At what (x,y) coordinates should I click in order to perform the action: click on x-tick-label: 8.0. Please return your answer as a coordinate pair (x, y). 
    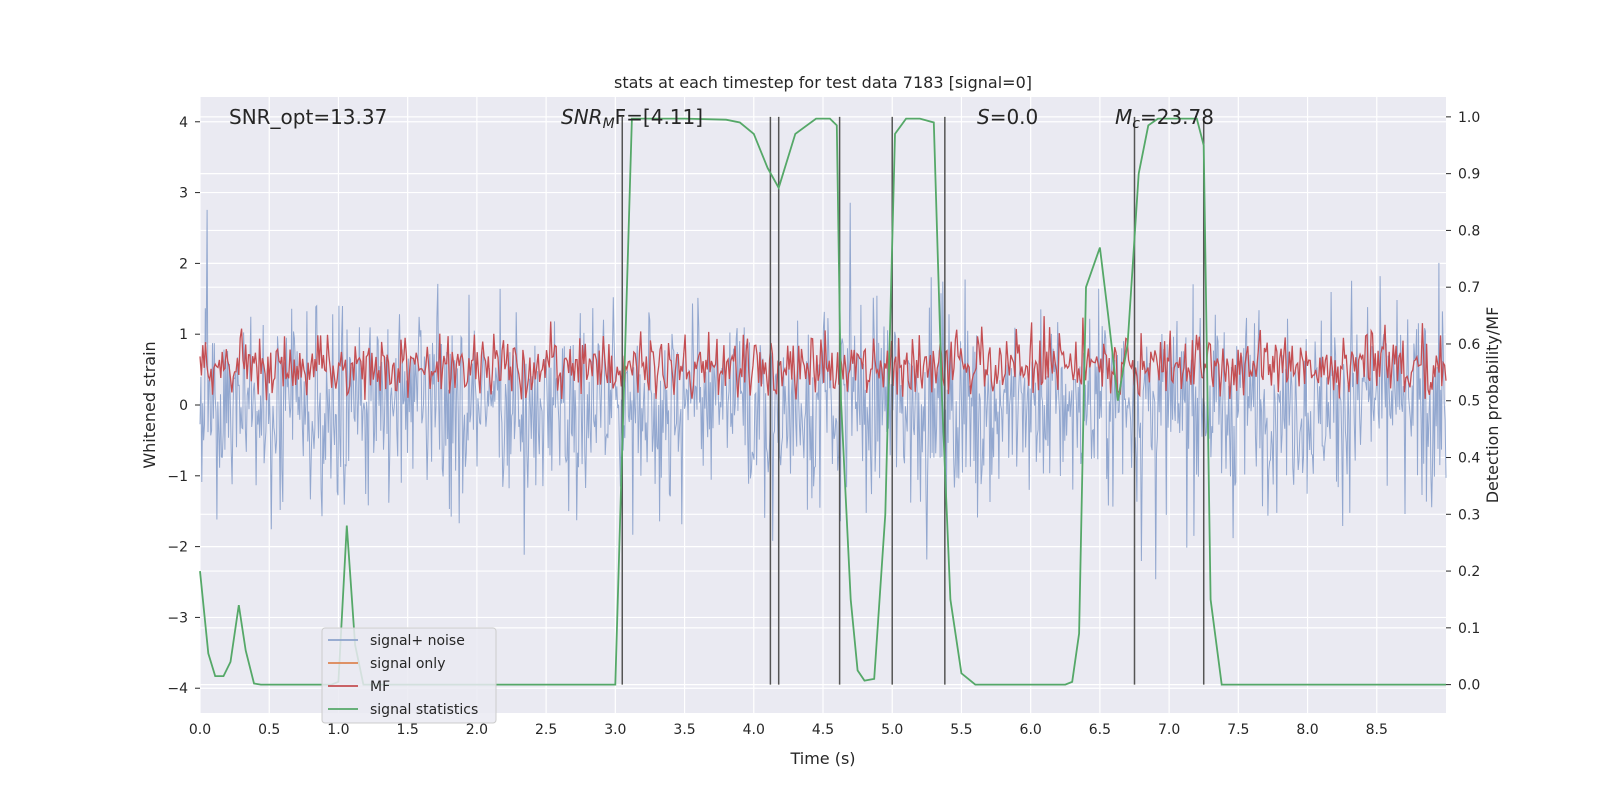
    Looking at the image, I should click on (1307, 730).